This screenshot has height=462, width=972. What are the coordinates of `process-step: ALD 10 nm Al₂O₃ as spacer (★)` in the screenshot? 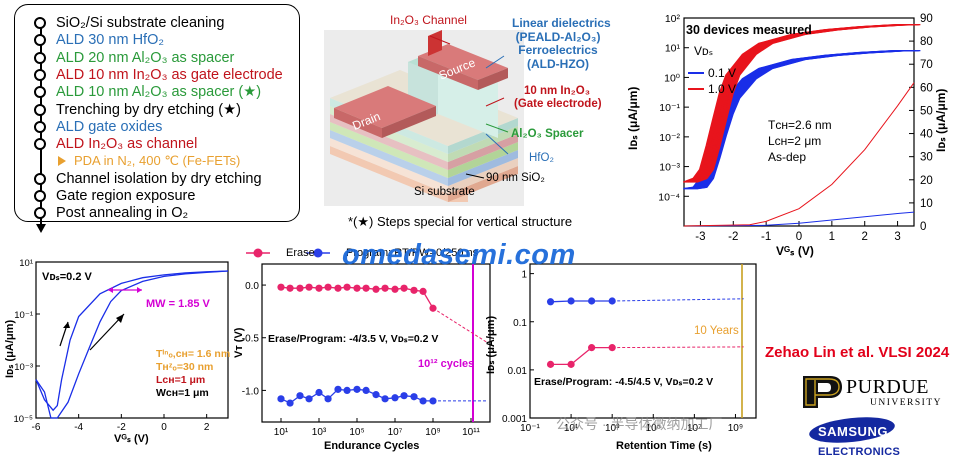 It's located at (147, 92).